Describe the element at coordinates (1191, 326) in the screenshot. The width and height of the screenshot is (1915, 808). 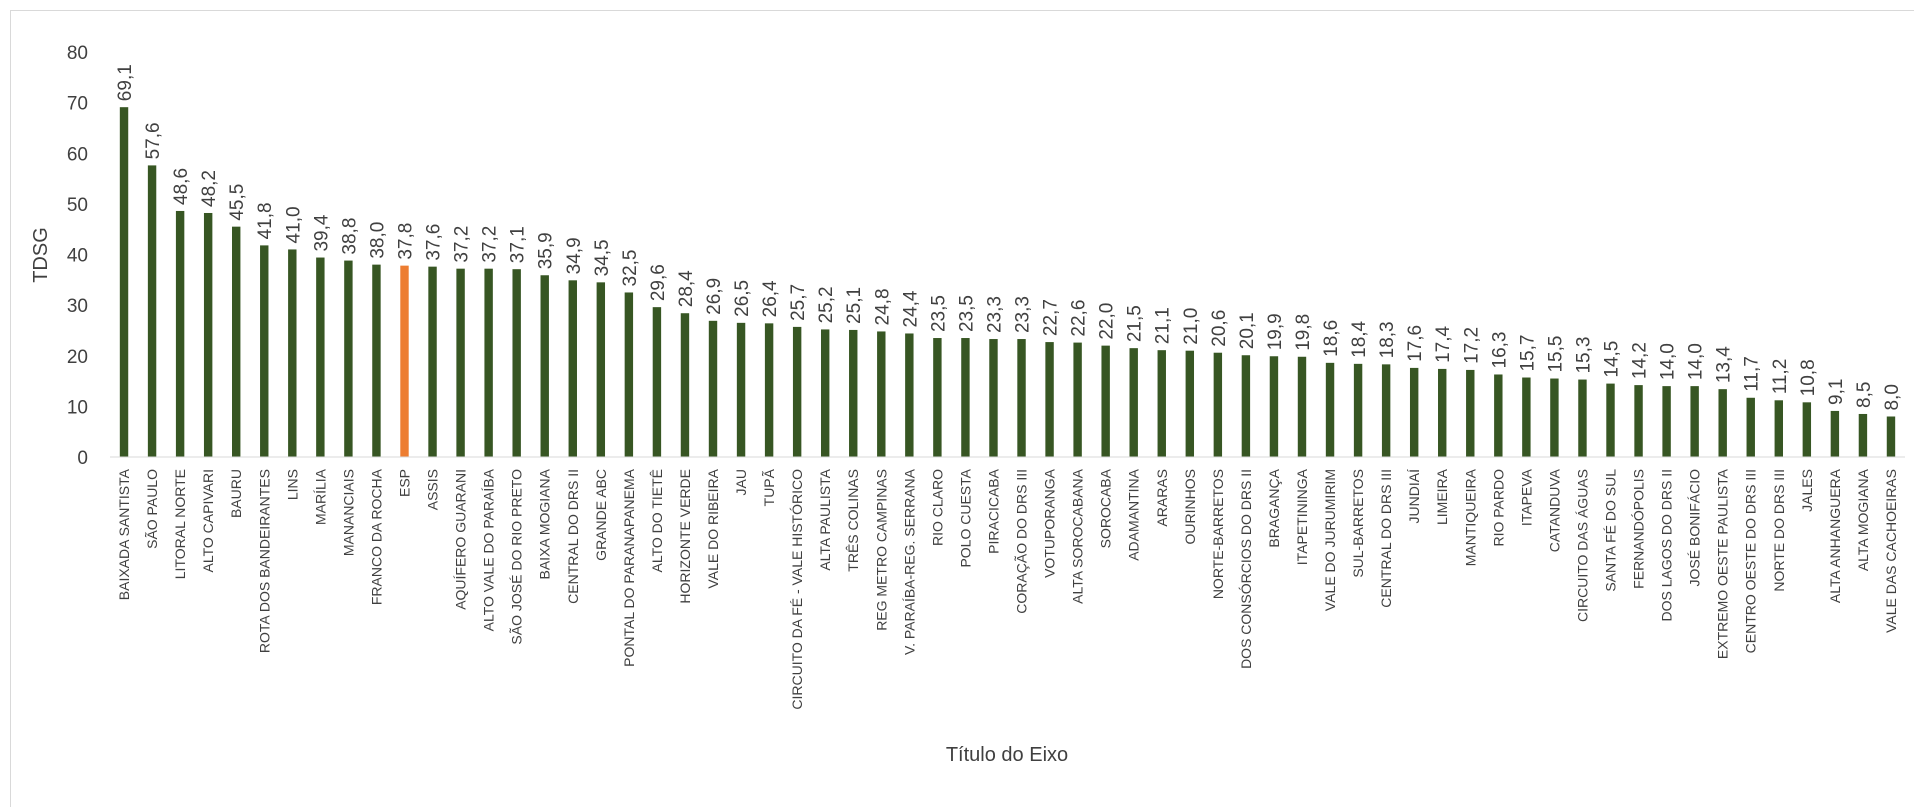
I see `data-label: 21,0` at that location.